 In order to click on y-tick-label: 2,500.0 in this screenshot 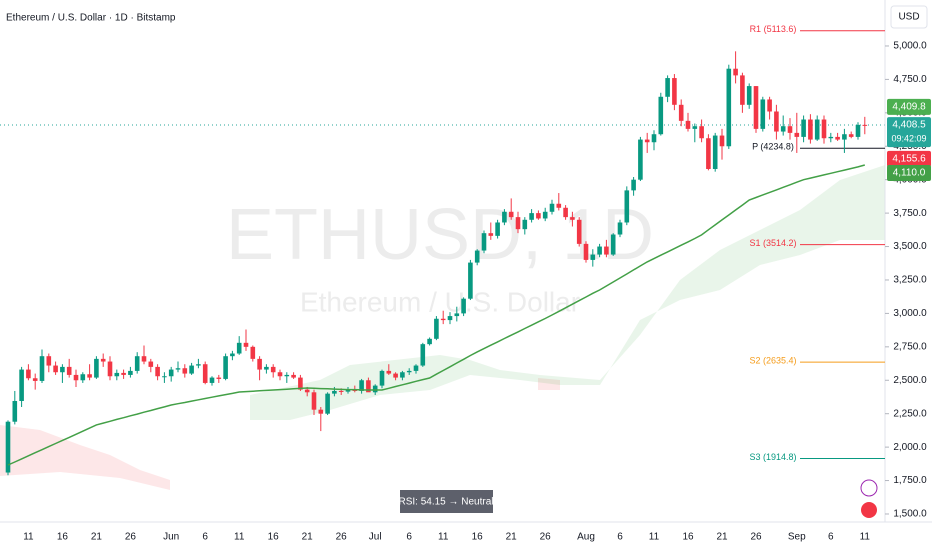, I will do `click(910, 380)`.